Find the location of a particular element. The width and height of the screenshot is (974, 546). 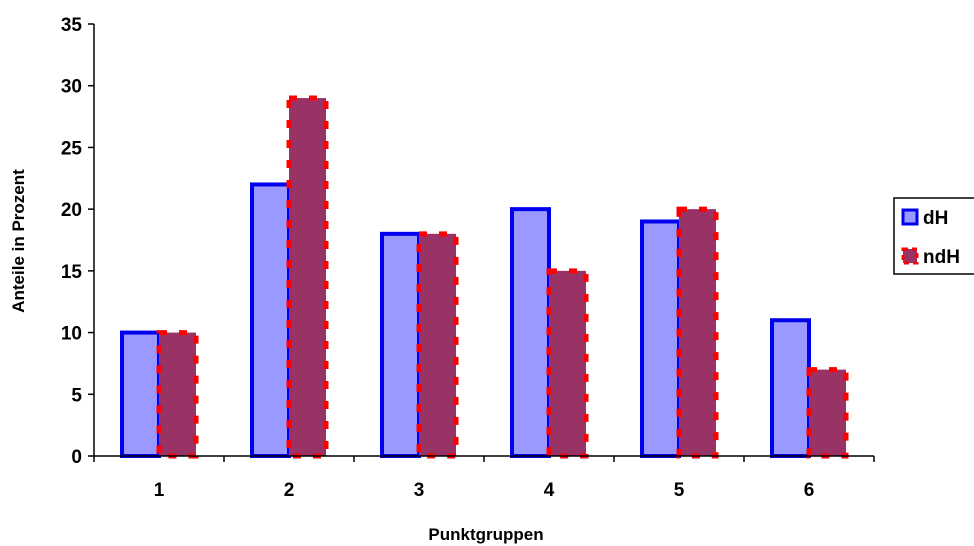

y-axis-title: Anteile in Prozent is located at coordinates (18, 241).